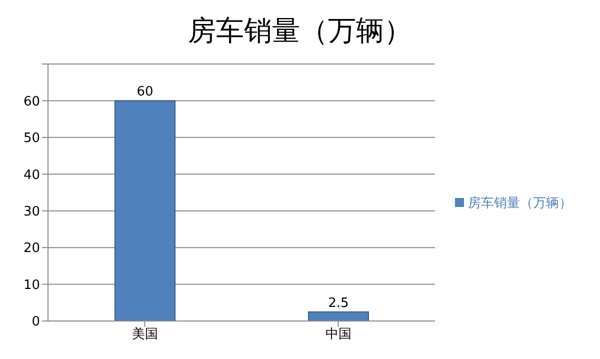 This screenshot has height=359, width=600. Describe the element at coordinates (31, 212) in the screenshot. I see `y-tick-label: 30` at that location.